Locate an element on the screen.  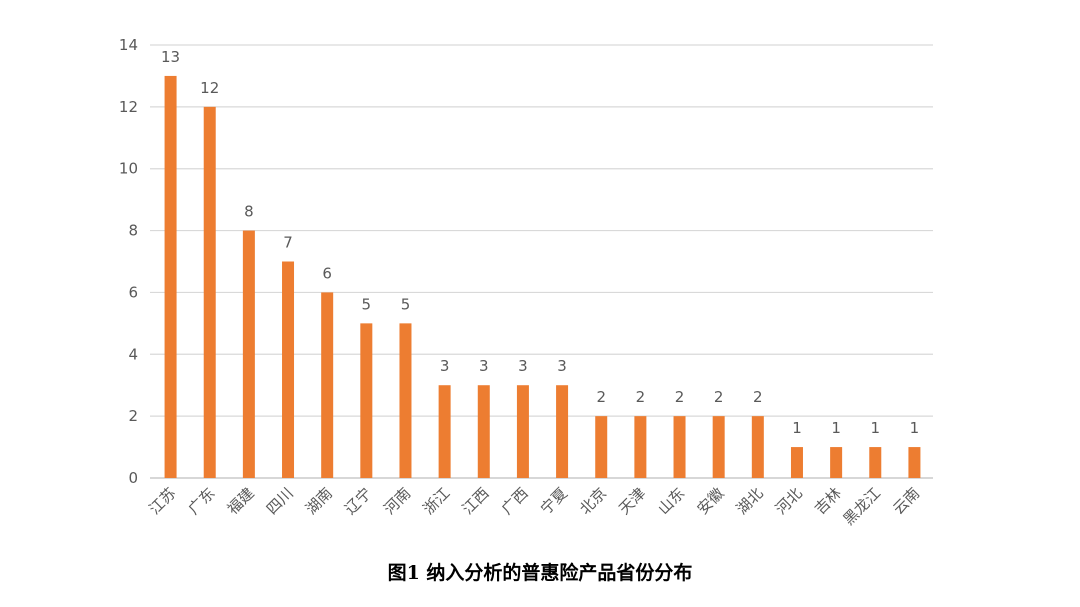
y-tick-label: 8 is located at coordinates (133, 231).